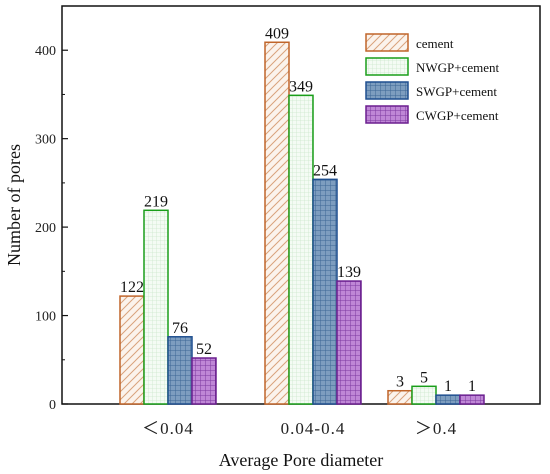 The width and height of the screenshot is (550, 474). I want to click on data-label: 219, so click(156, 201).